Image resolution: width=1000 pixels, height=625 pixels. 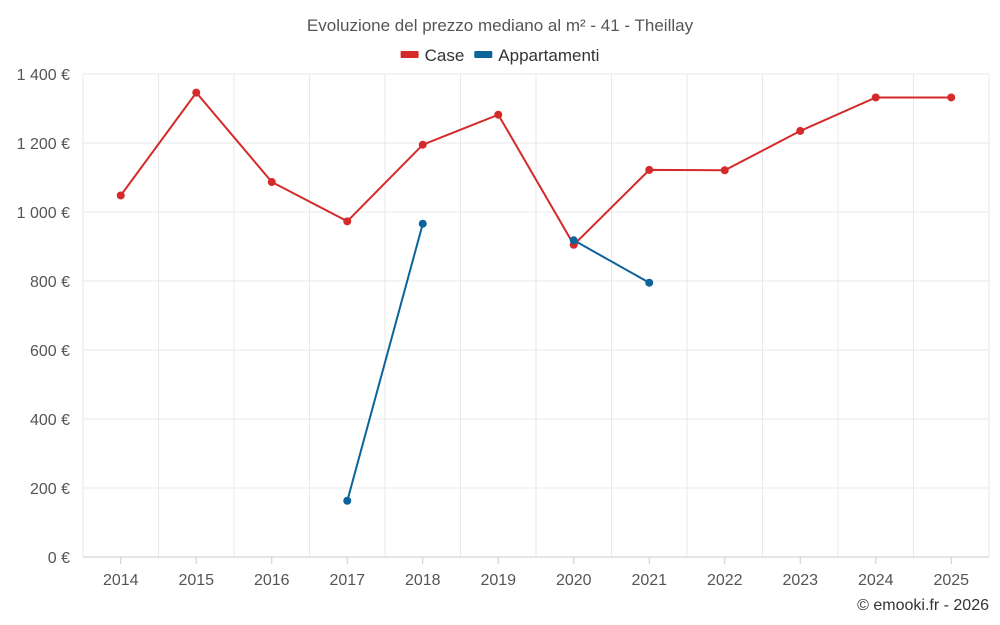 I want to click on x-tick-label: 2025, so click(x=951, y=580).